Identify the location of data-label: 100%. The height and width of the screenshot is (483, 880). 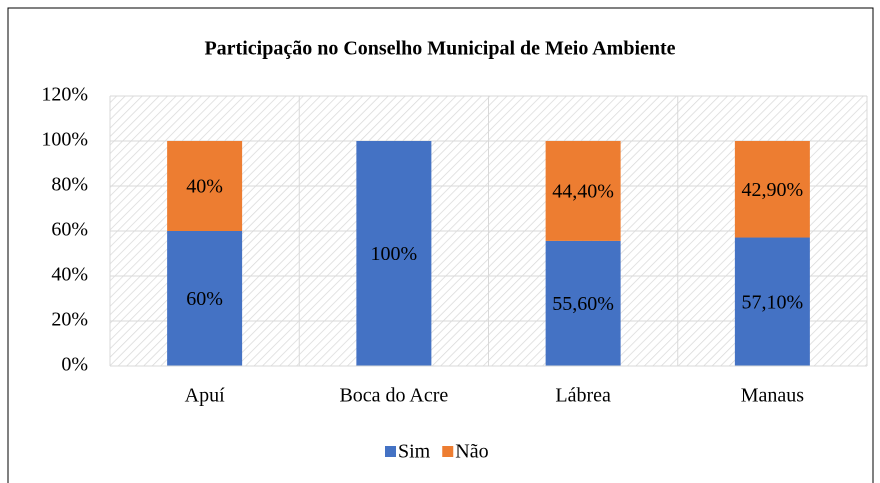
(394, 254).